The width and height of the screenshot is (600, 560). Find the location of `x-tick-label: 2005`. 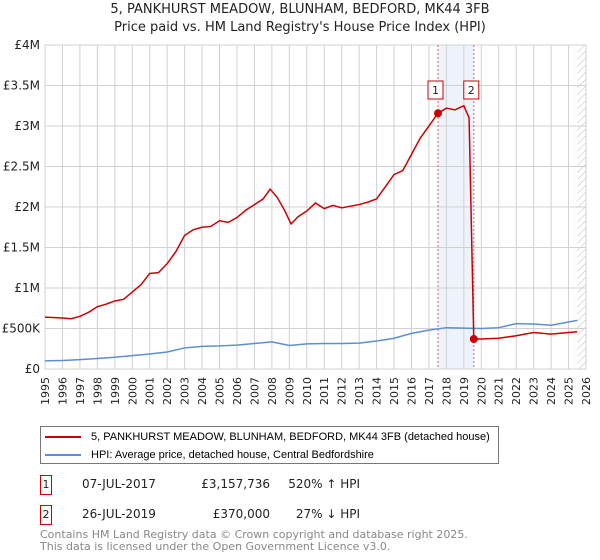

x-tick-label: 2005 is located at coordinates (220, 391).